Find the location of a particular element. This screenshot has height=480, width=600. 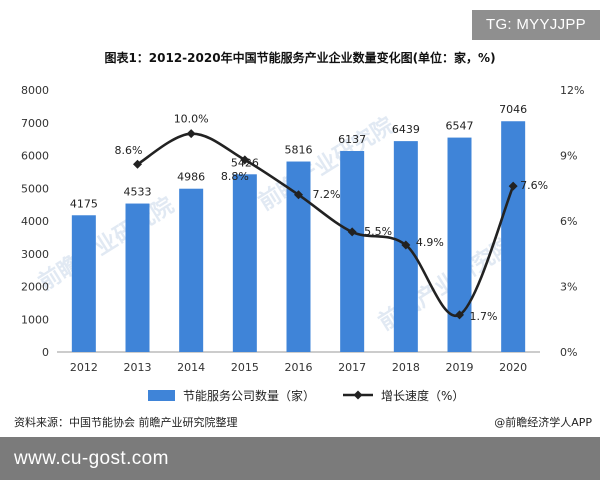

x-tick-label: 2020 is located at coordinates (513, 367).